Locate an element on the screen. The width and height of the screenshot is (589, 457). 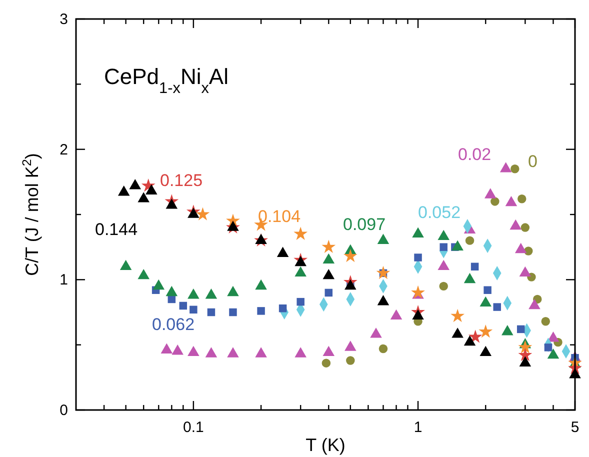
y-tick-label: 3 is located at coordinates (64, 19).